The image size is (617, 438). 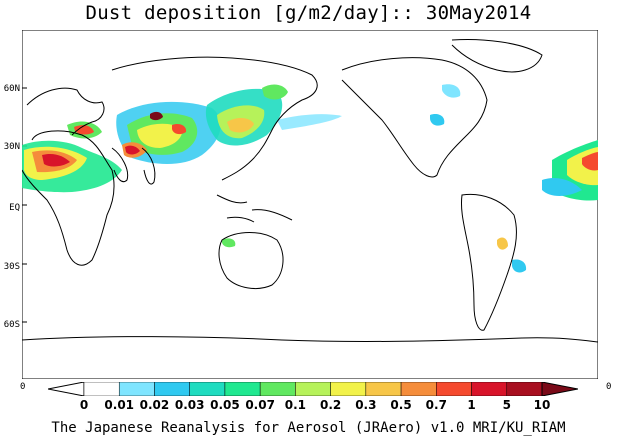 What do you see at coordinates (330, 405) in the screenshot?
I see `colorbar-tick-label: 0.2` at bounding box center [330, 405].